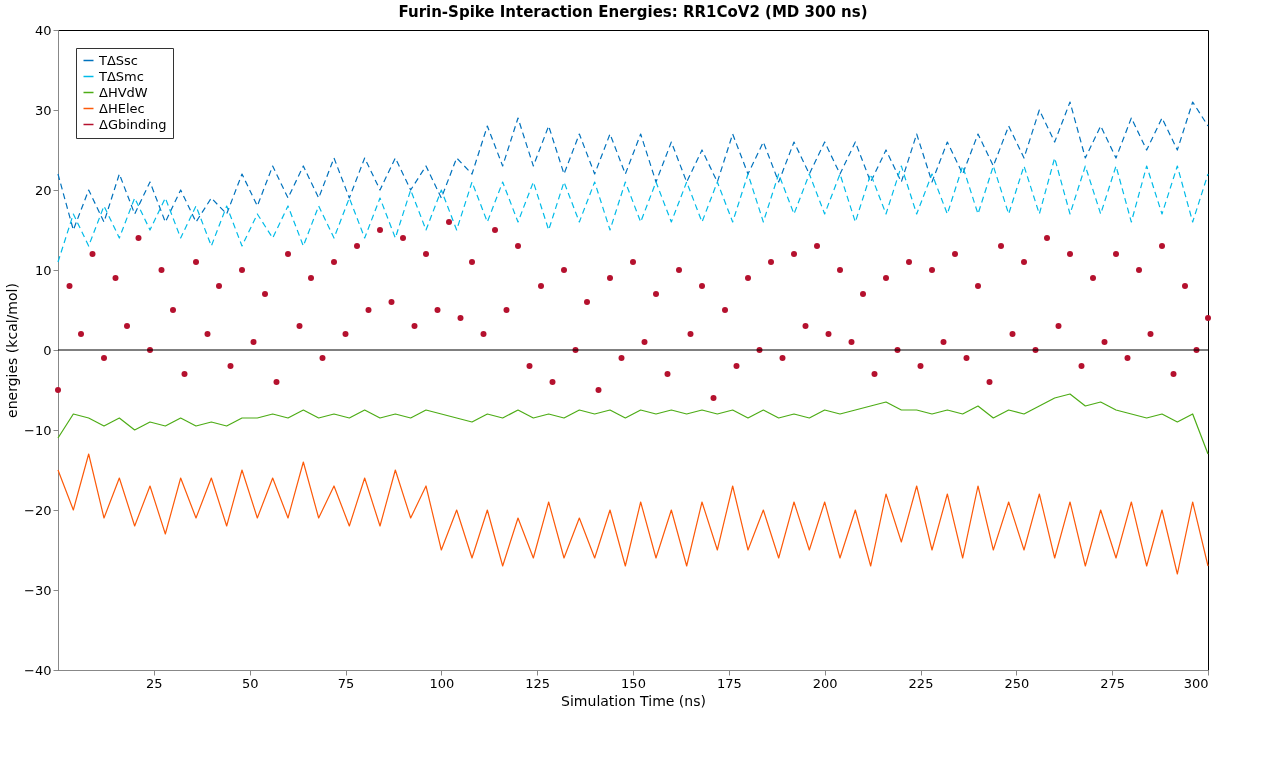  What do you see at coordinates (633, 683) in the screenshot?
I see `x-tick-label: 150` at bounding box center [633, 683].